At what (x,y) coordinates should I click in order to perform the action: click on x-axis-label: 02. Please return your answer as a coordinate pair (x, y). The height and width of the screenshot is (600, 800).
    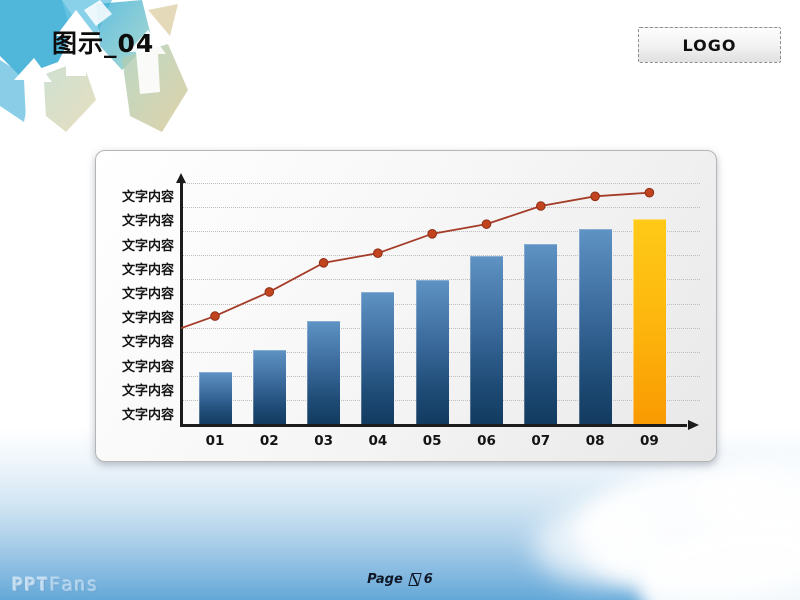
    Looking at the image, I should click on (269, 441).